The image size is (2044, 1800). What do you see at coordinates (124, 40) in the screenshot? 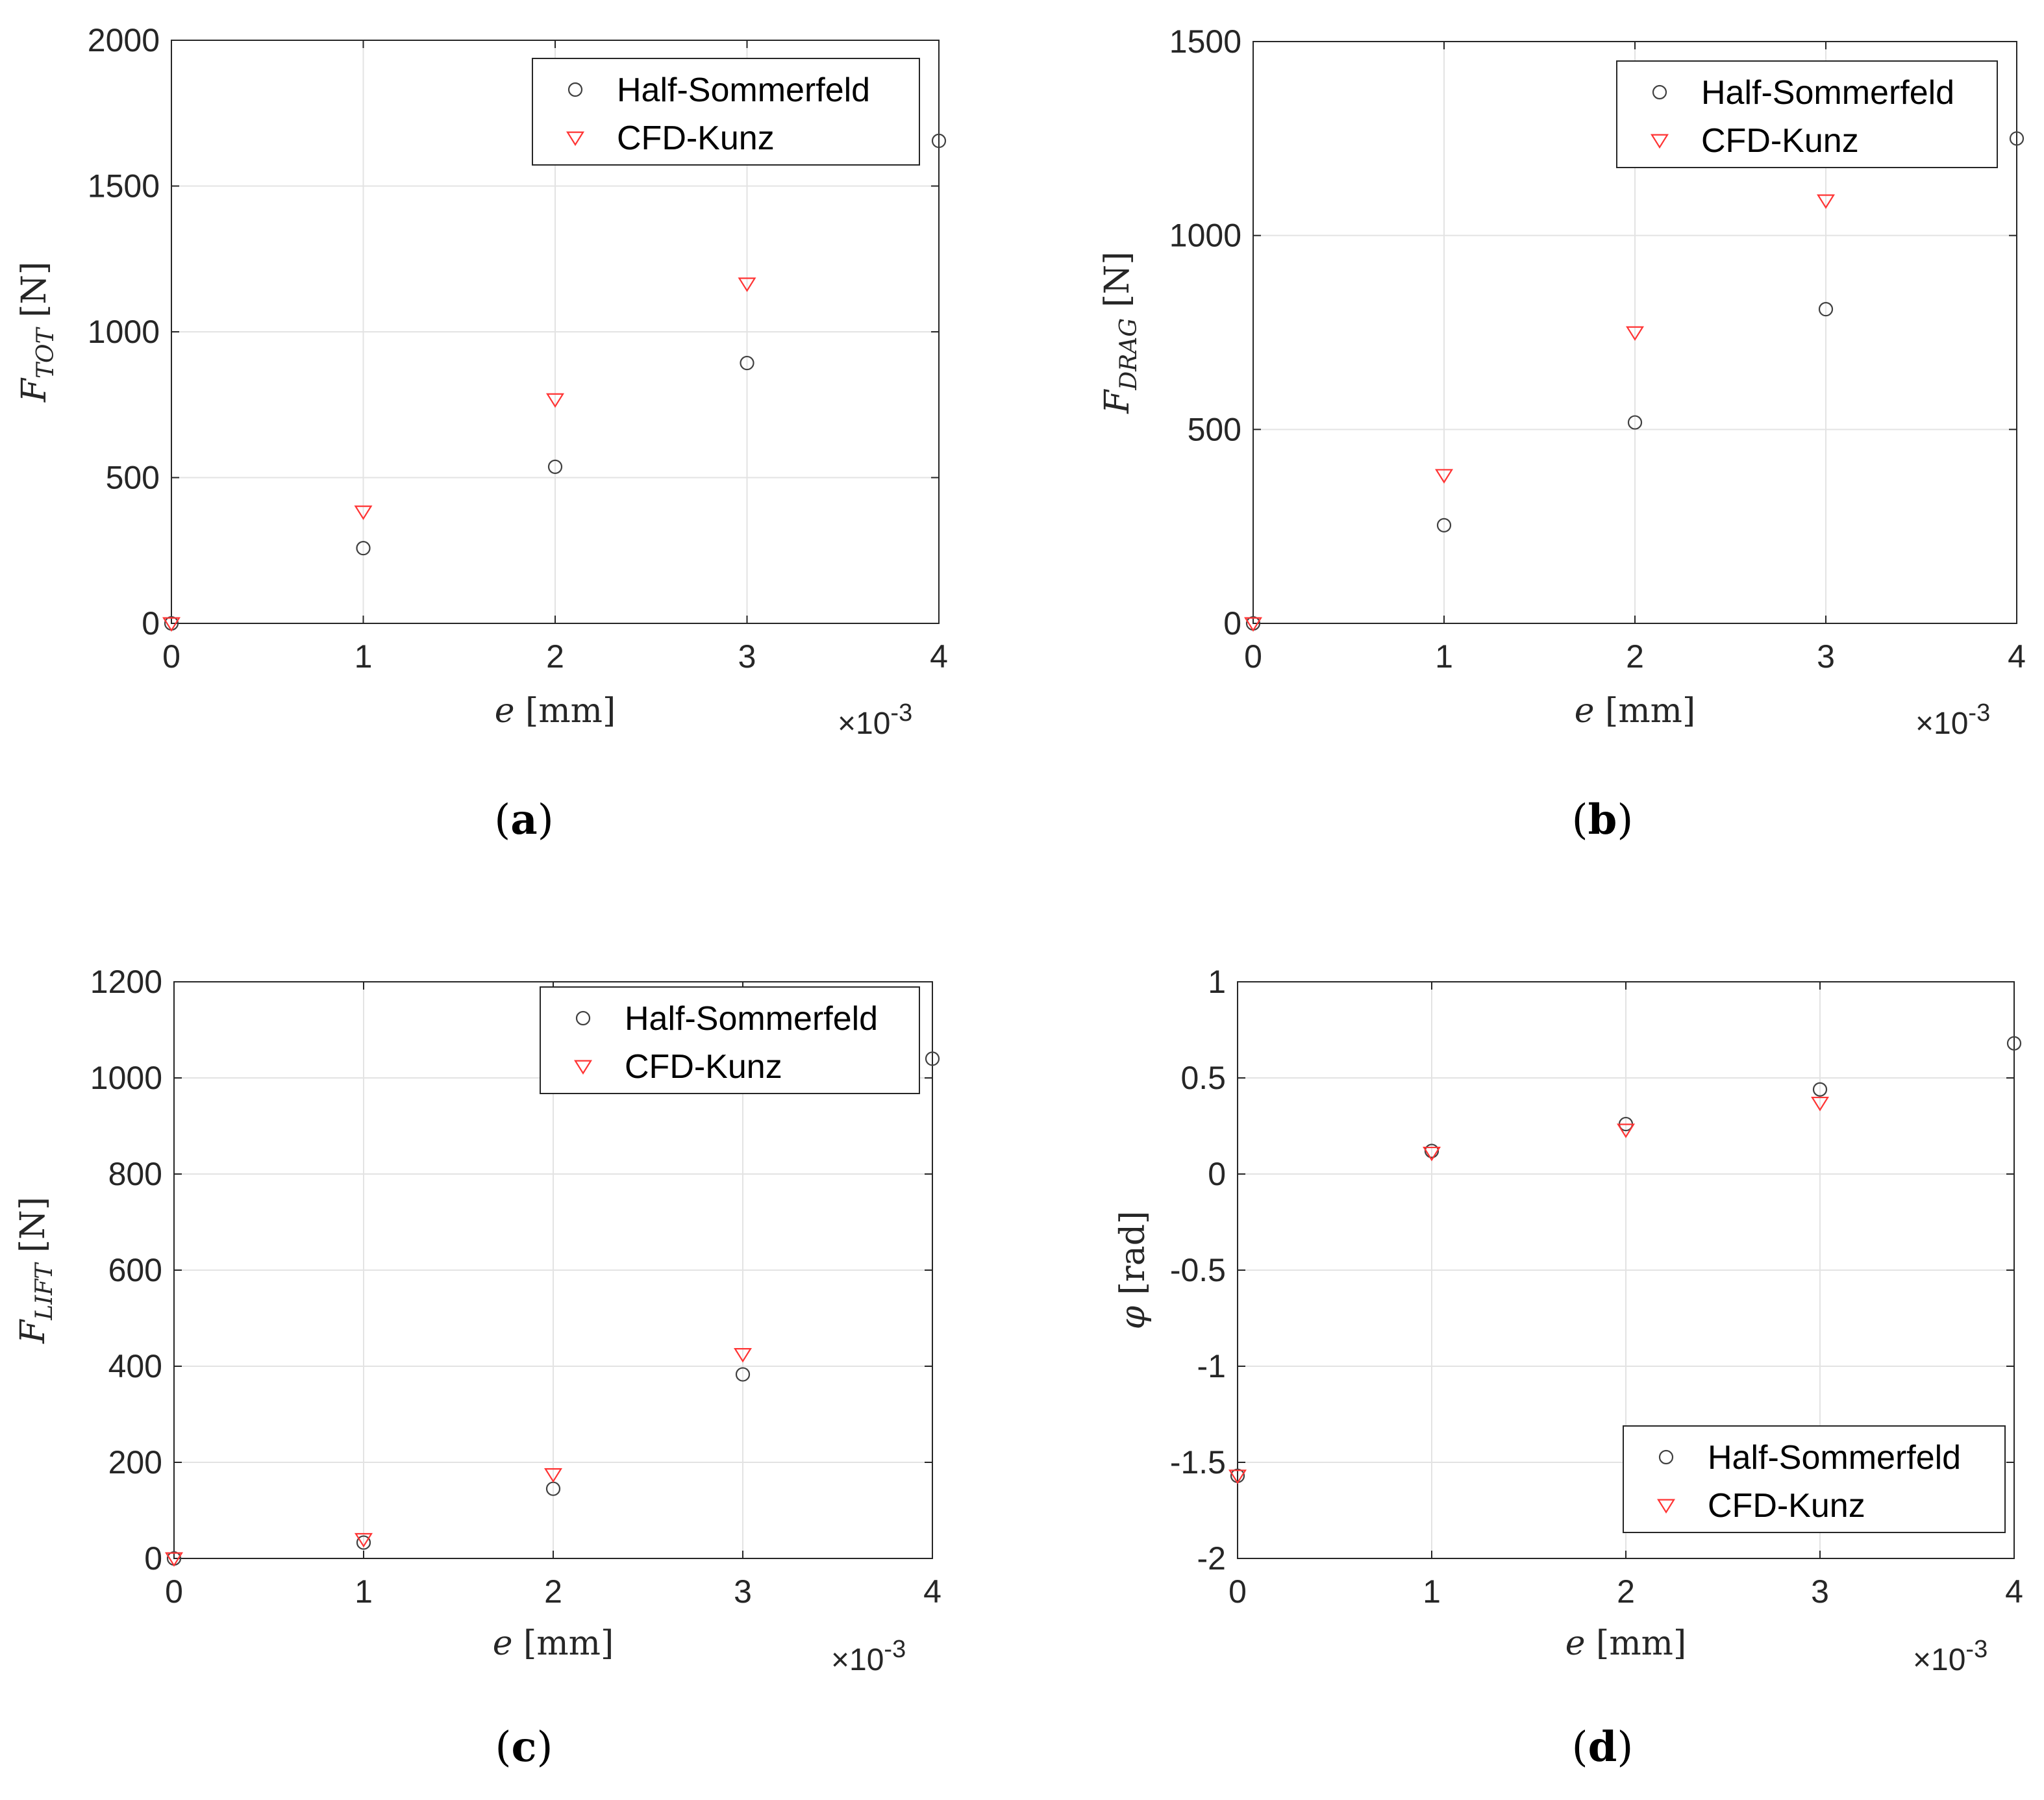
I see `y-tick-label: 2000` at bounding box center [124, 40].